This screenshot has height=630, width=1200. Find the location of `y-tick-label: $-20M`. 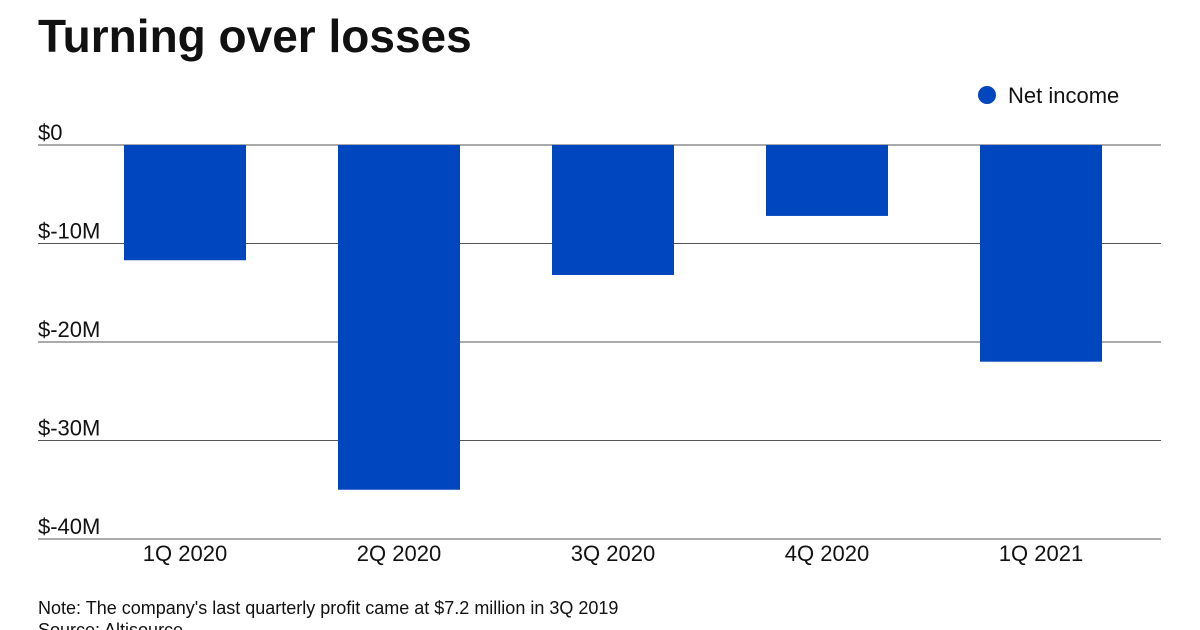

y-tick-label: $-20M is located at coordinates (69, 329).